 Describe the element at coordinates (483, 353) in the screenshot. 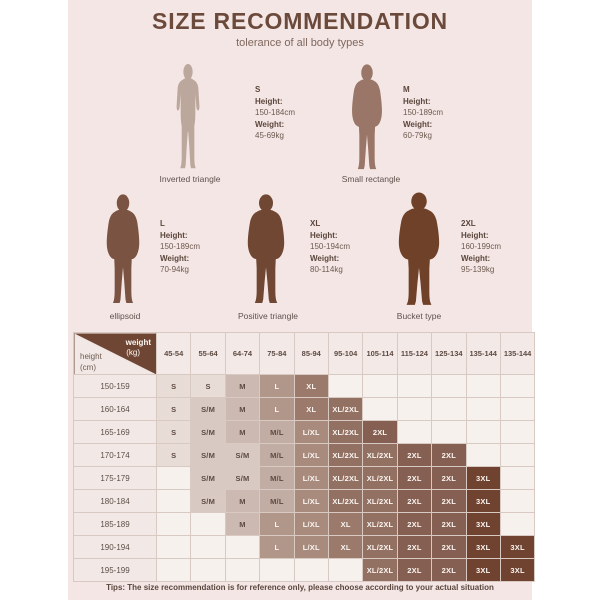

I see `weight-col-header: 135-144` at that location.